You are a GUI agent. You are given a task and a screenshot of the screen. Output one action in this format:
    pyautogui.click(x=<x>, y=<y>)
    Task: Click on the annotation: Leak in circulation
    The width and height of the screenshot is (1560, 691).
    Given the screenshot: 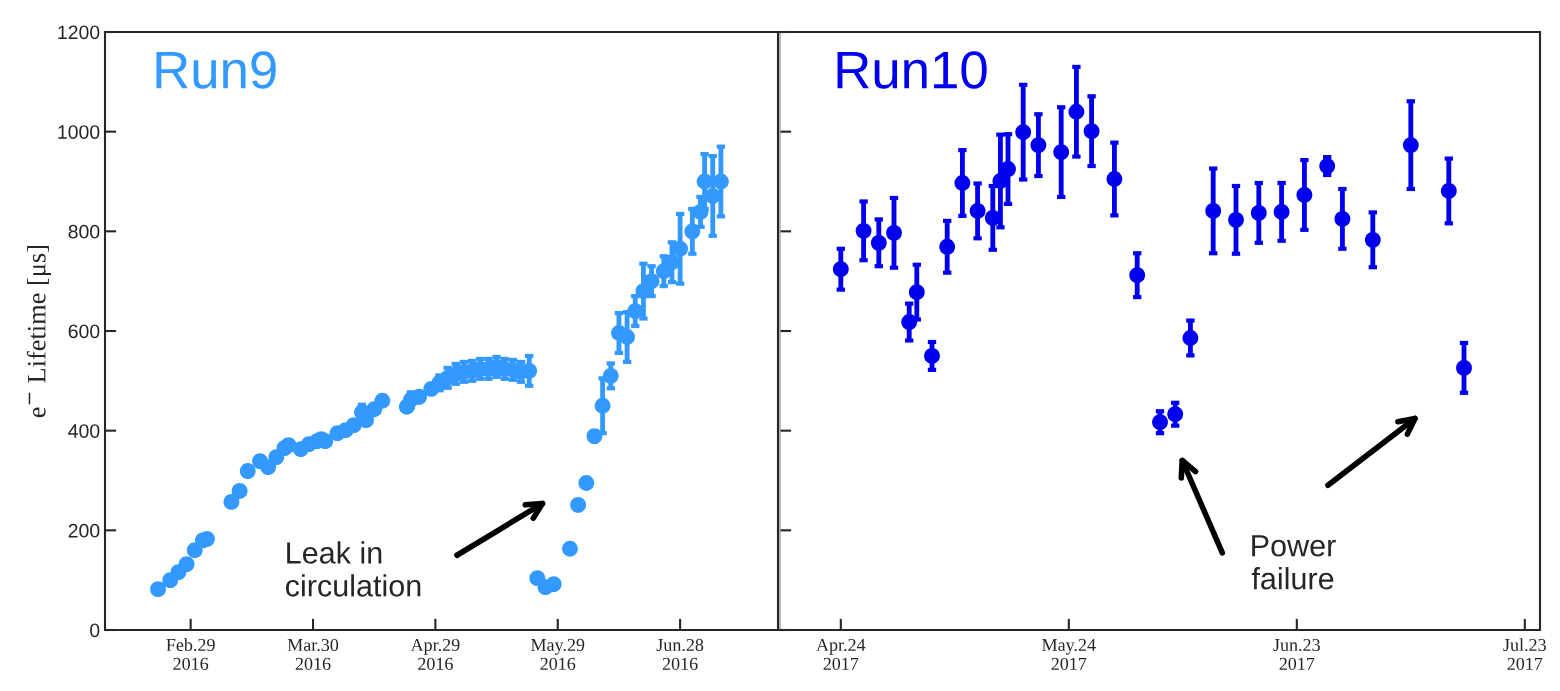 What is the action you would take?
    pyautogui.click(x=353, y=569)
    